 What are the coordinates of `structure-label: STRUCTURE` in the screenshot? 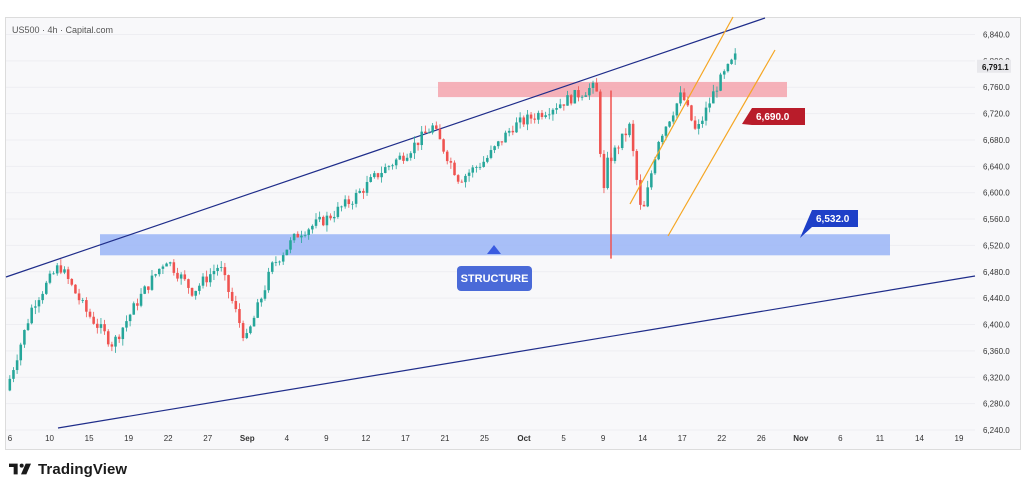 It's located at (495, 279).